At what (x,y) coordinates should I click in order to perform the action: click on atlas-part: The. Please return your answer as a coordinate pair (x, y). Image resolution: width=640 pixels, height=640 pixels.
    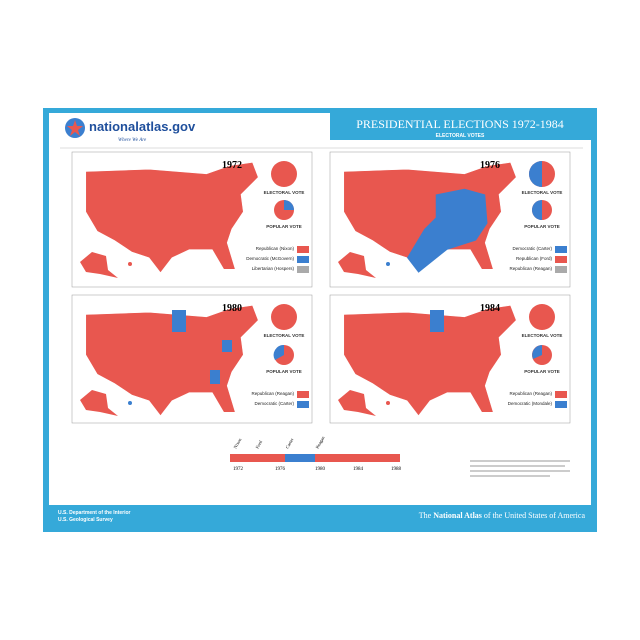
    Looking at the image, I should click on (426, 515).